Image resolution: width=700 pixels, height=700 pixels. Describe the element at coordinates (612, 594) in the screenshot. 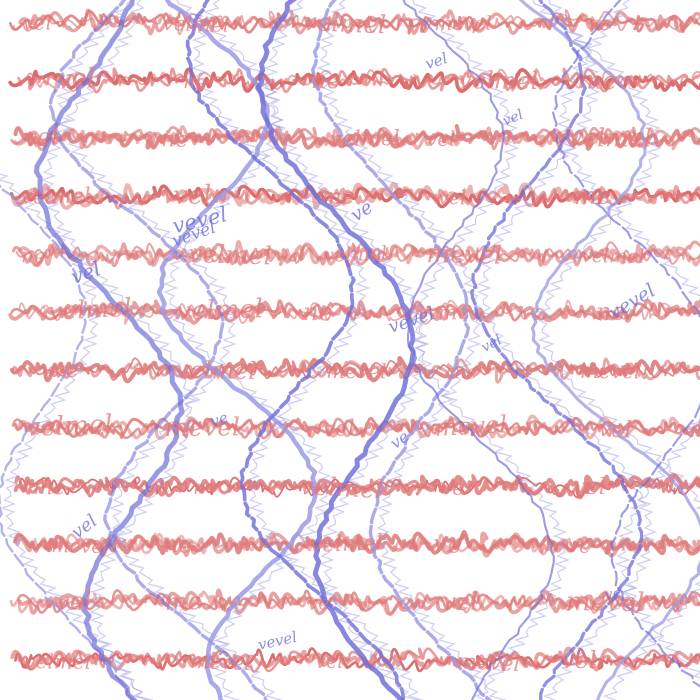

I see `blue-text-fragment: ve` at that location.